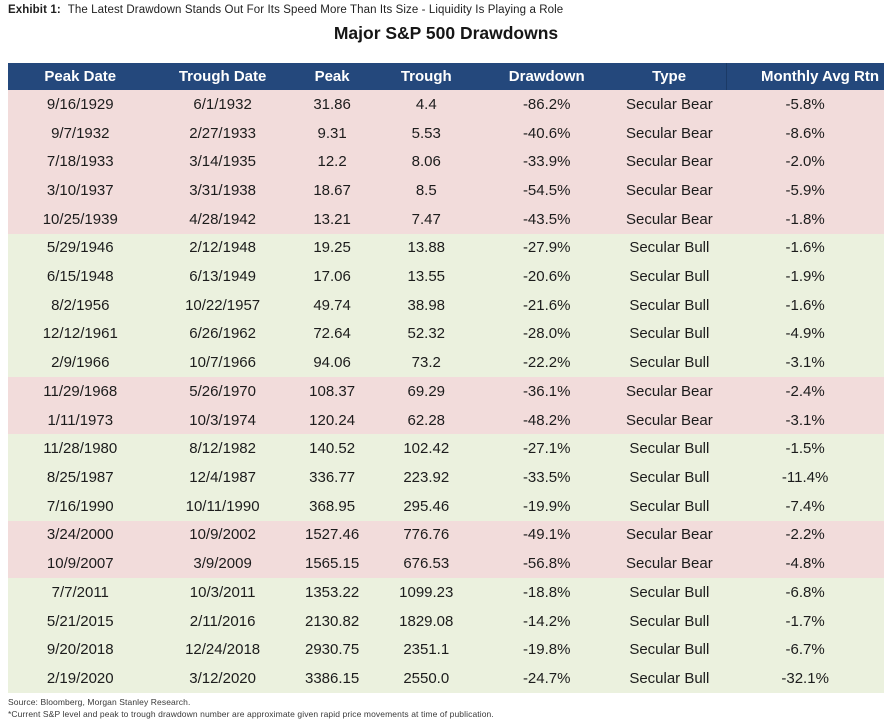 This screenshot has width=892, height=724. Describe the element at coordinates (222, 133) in the screenshot. I see `cell-trough-date: 2/27/1933` at that location.